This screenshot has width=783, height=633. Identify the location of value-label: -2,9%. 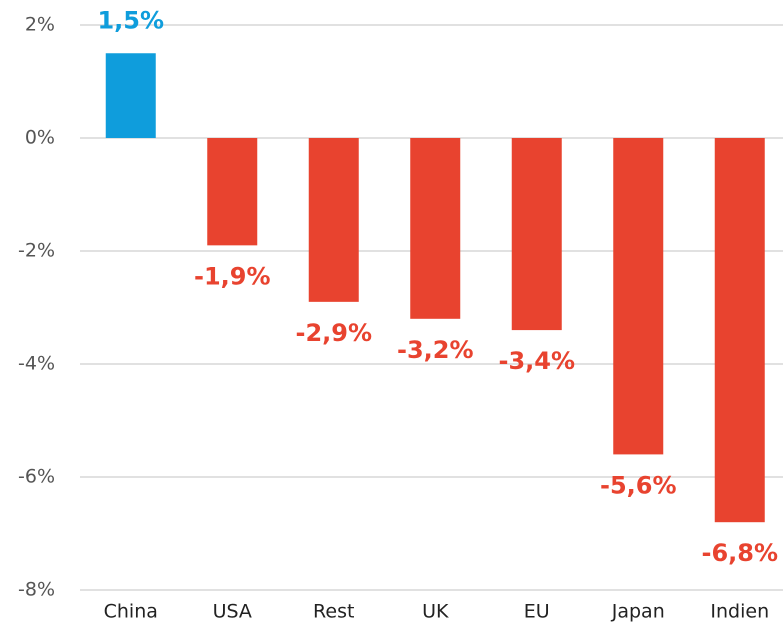
(333, 333).